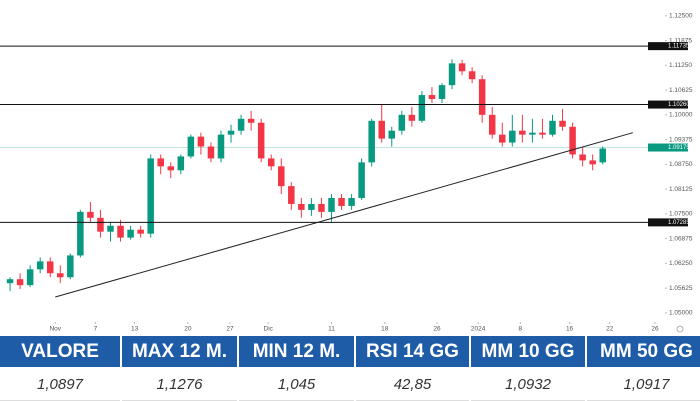  What do you see at coordinates (55, 329) in the screenshot?
I see `x-tick-label: Nov` at bounding box center [55, 329].